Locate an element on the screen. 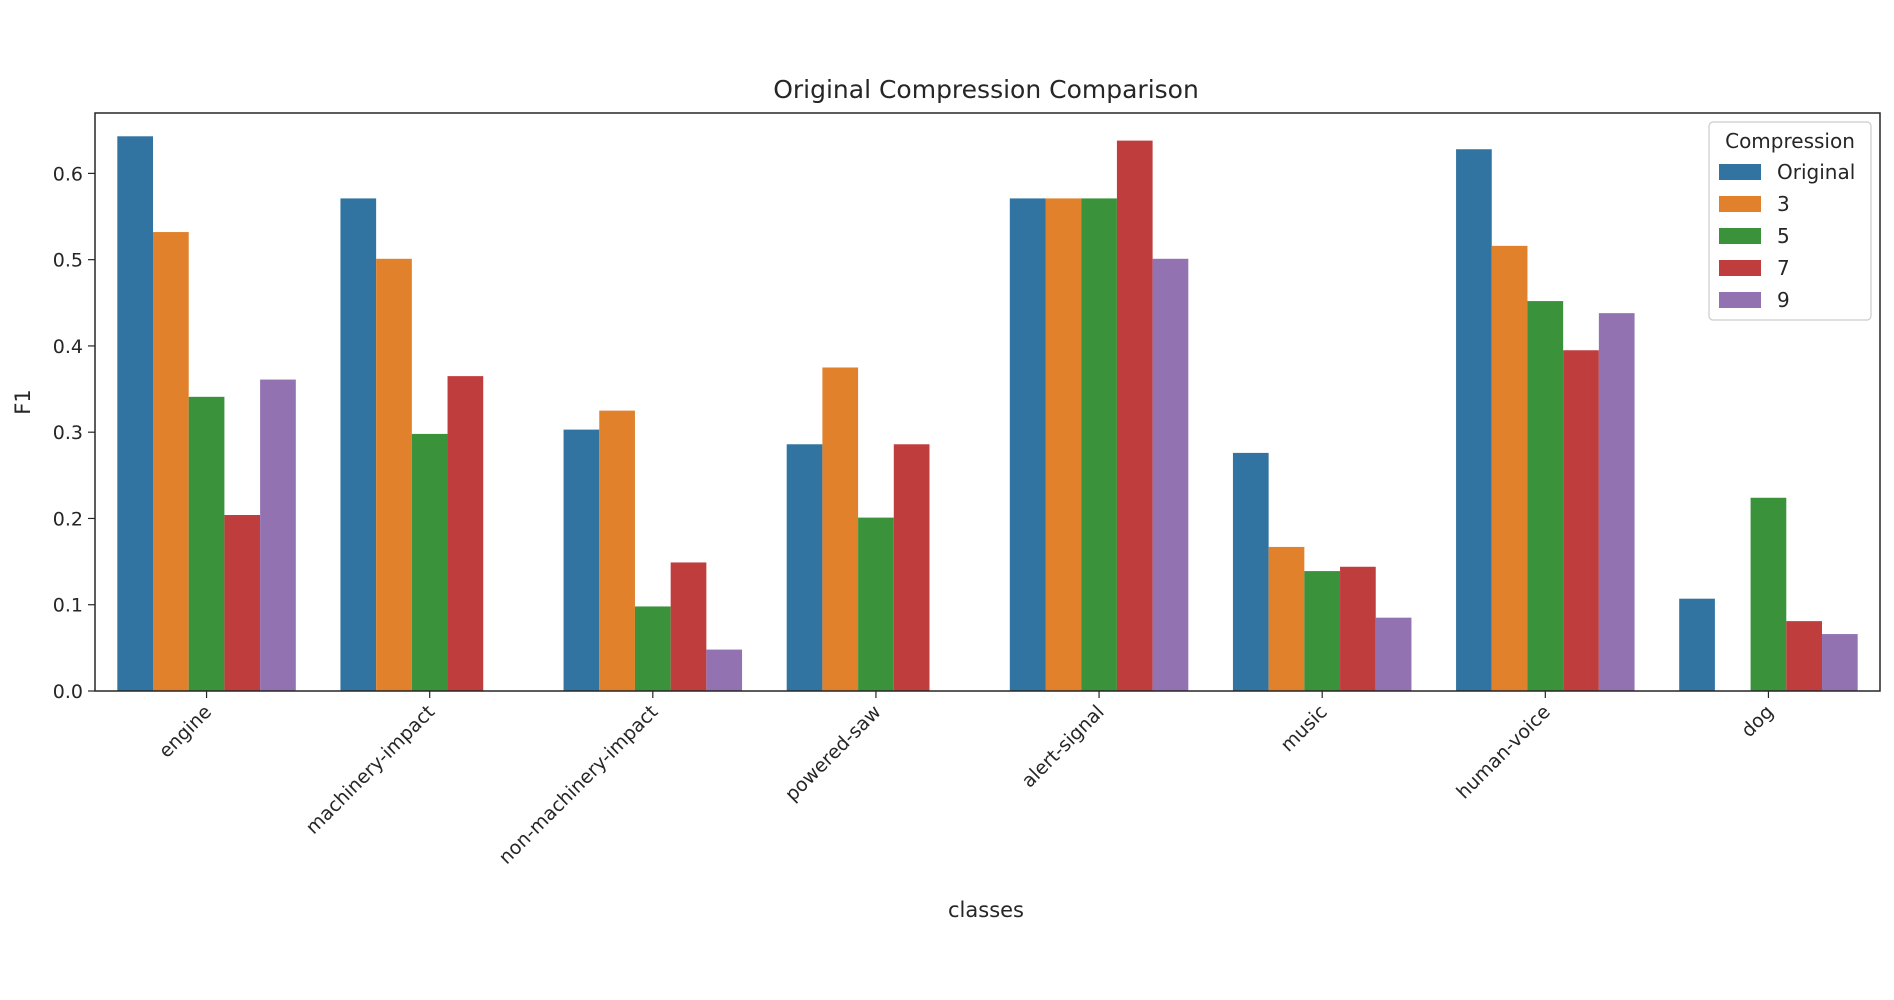  chart-title: Original Compression Comparison is located at coordinates (986, 89).